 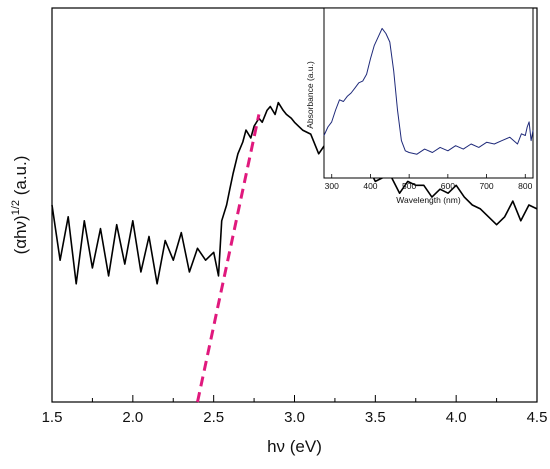 What do you see at coordinates (370, 186) in the screenshot?
I see `inset-x-tick-label: 400` at bounding box center [370, 186].